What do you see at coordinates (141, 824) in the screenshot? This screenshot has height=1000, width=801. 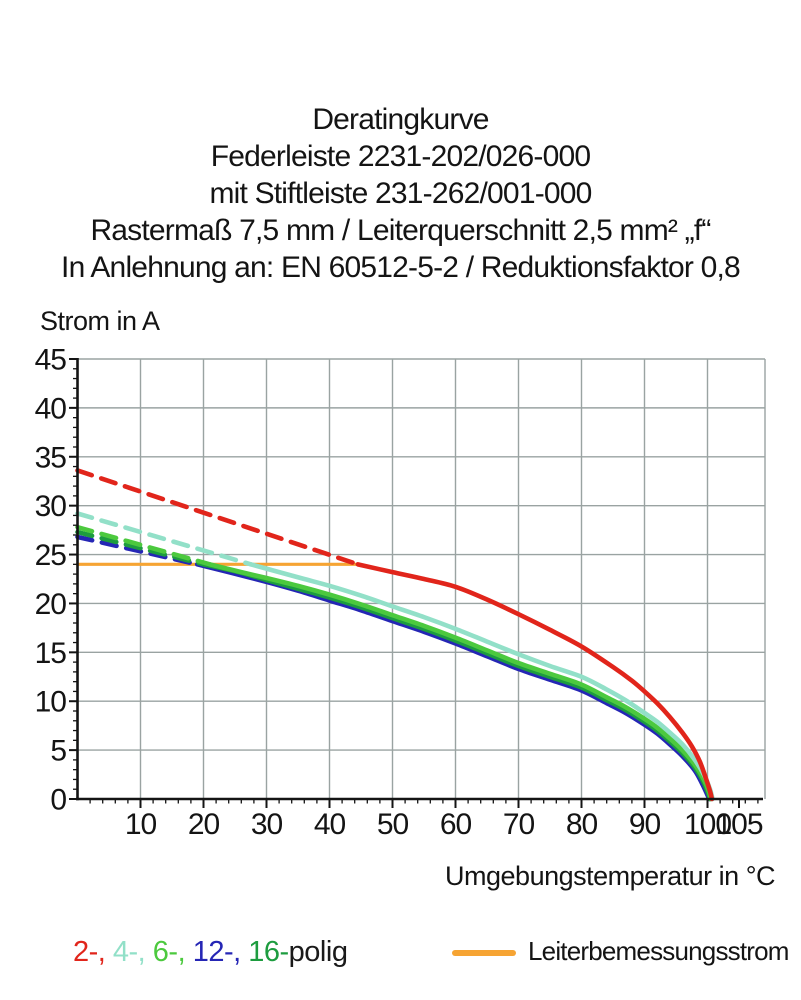 I see `x-tick-label-10: 10` at bounding box center [141, 824].